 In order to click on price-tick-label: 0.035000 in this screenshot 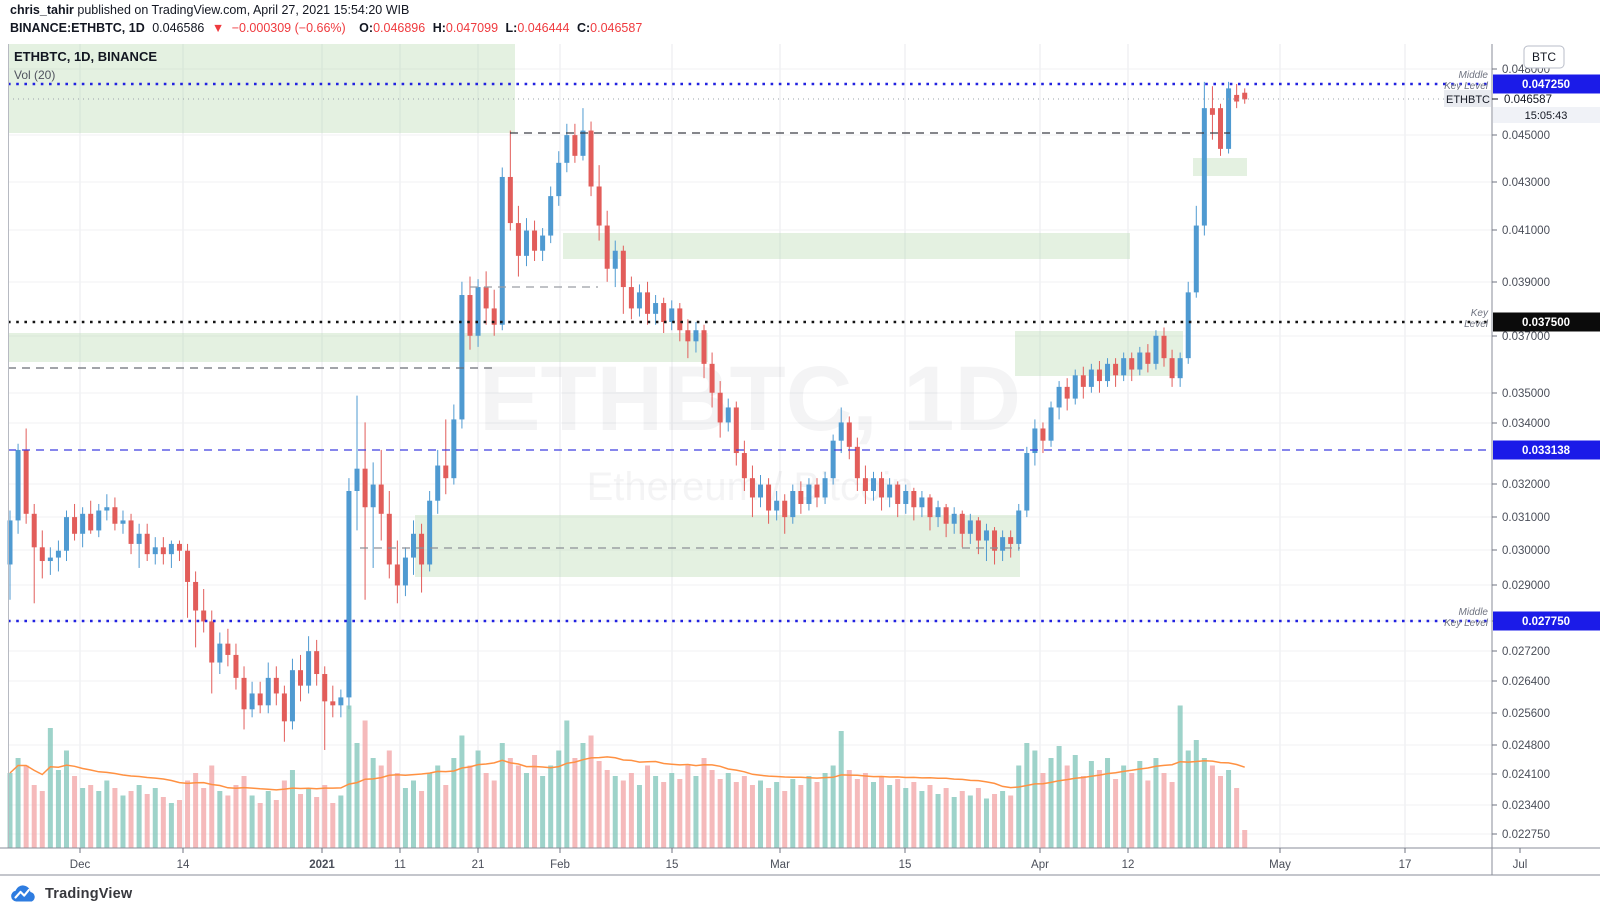, I will do `click(1526, 394)`.